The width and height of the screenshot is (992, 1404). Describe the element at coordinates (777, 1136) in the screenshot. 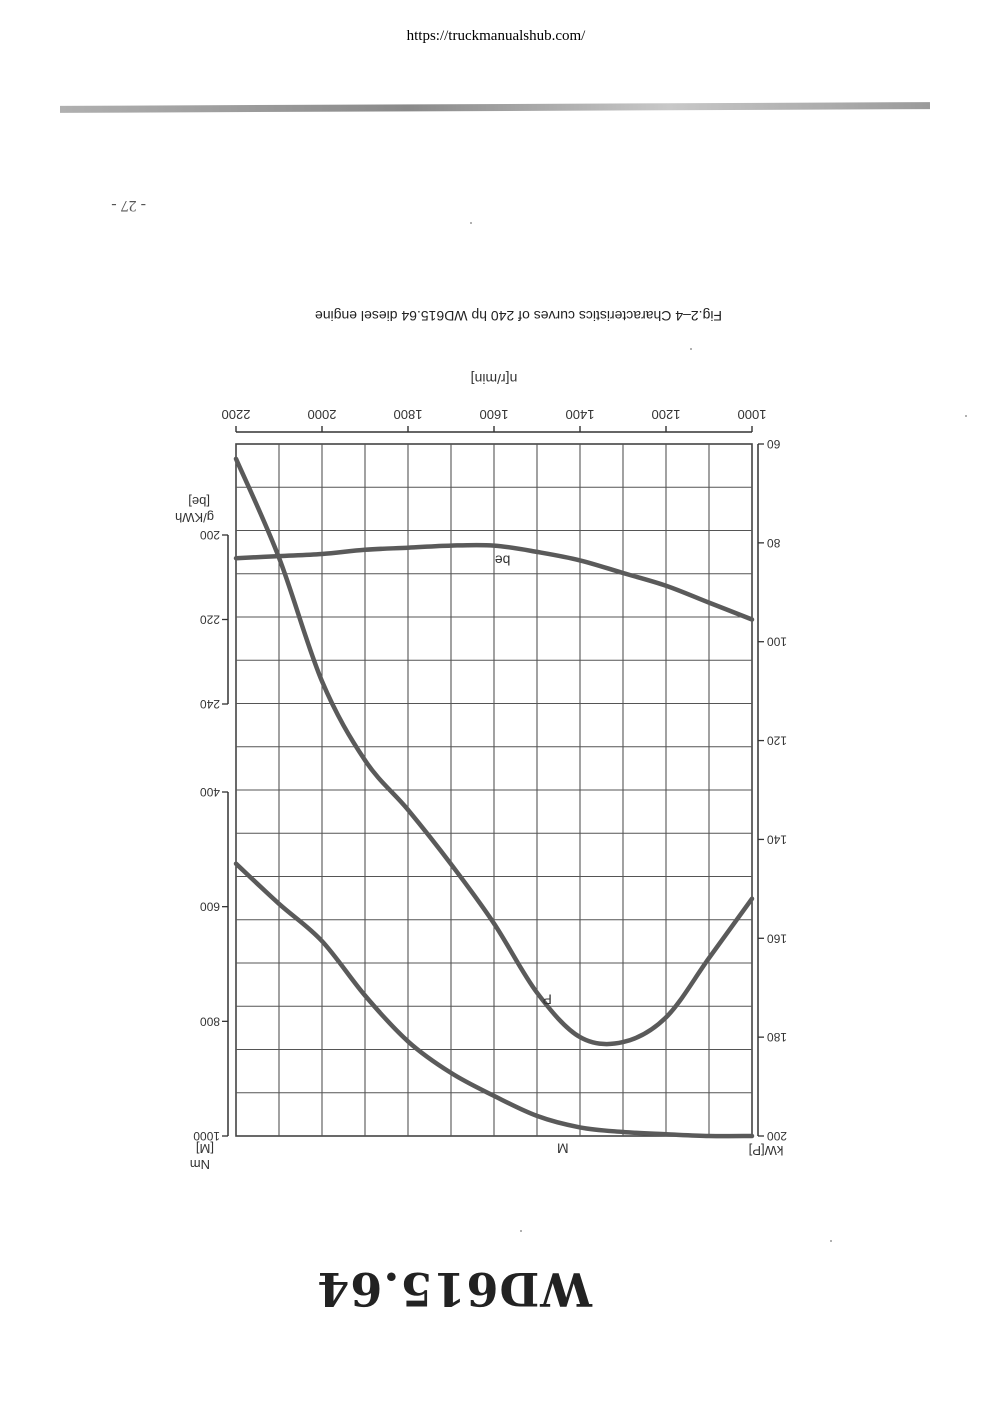

I see `power-tick-label: 200` at that location.